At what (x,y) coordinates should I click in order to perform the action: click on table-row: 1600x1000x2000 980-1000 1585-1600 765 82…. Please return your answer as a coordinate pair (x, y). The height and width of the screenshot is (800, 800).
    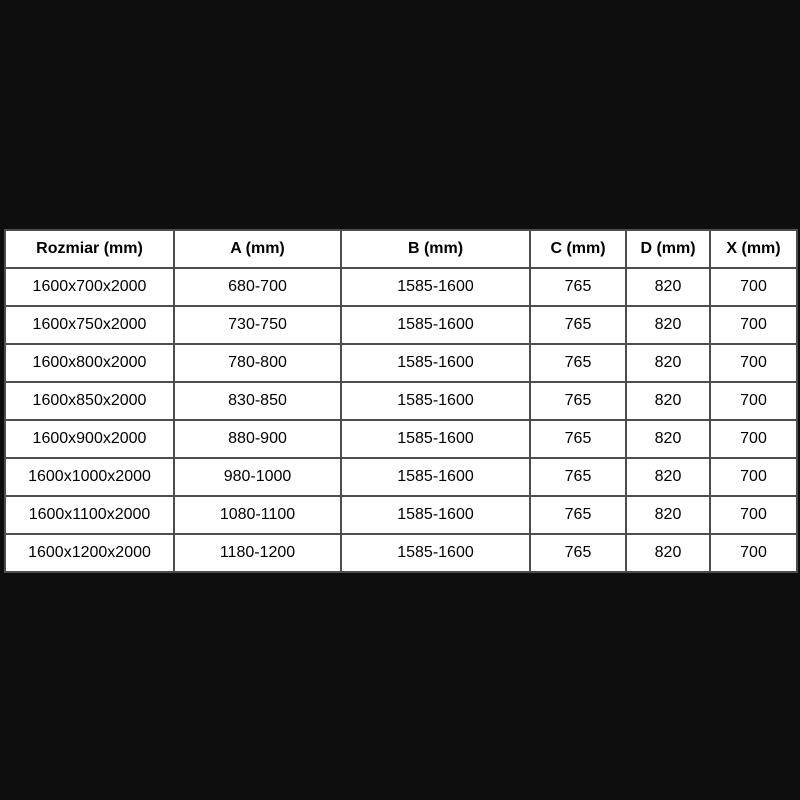
    Looking at the image, I should click on (401, 477).